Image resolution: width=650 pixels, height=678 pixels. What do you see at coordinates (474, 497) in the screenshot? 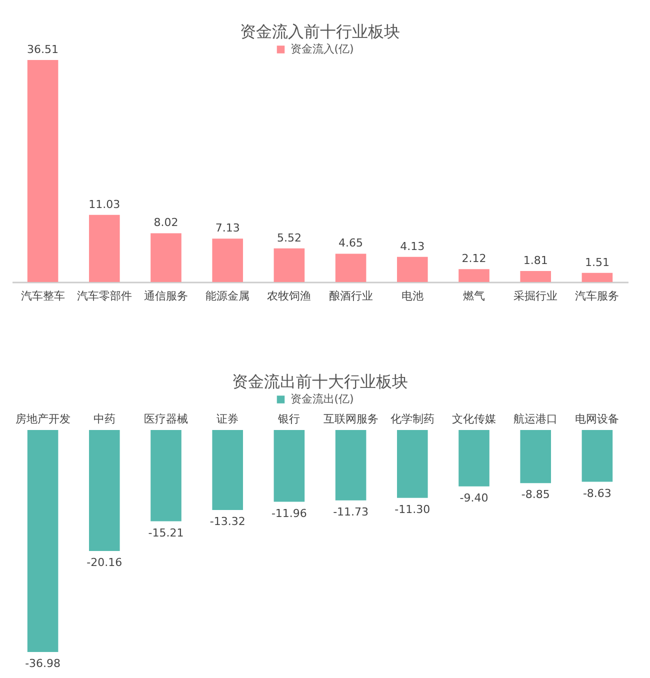
I see `data-label: -9.40` at bounding box center [474, 497].